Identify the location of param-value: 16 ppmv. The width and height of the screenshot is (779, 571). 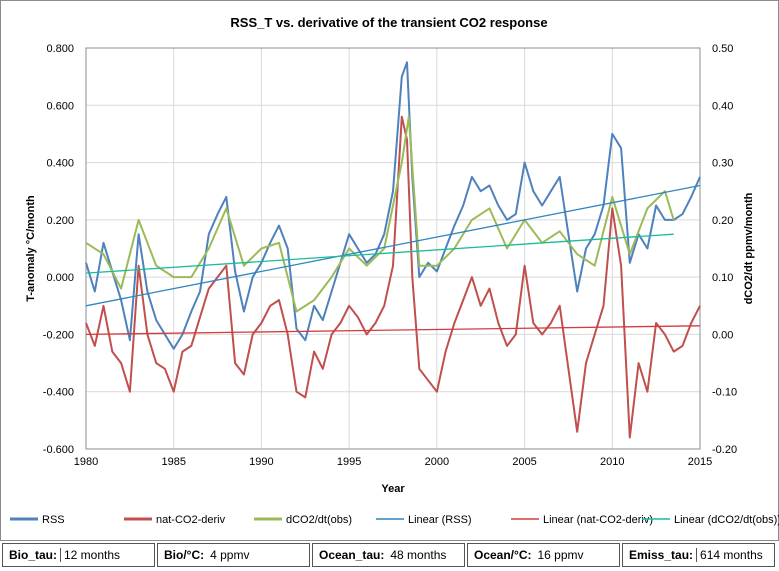
(560, 555).